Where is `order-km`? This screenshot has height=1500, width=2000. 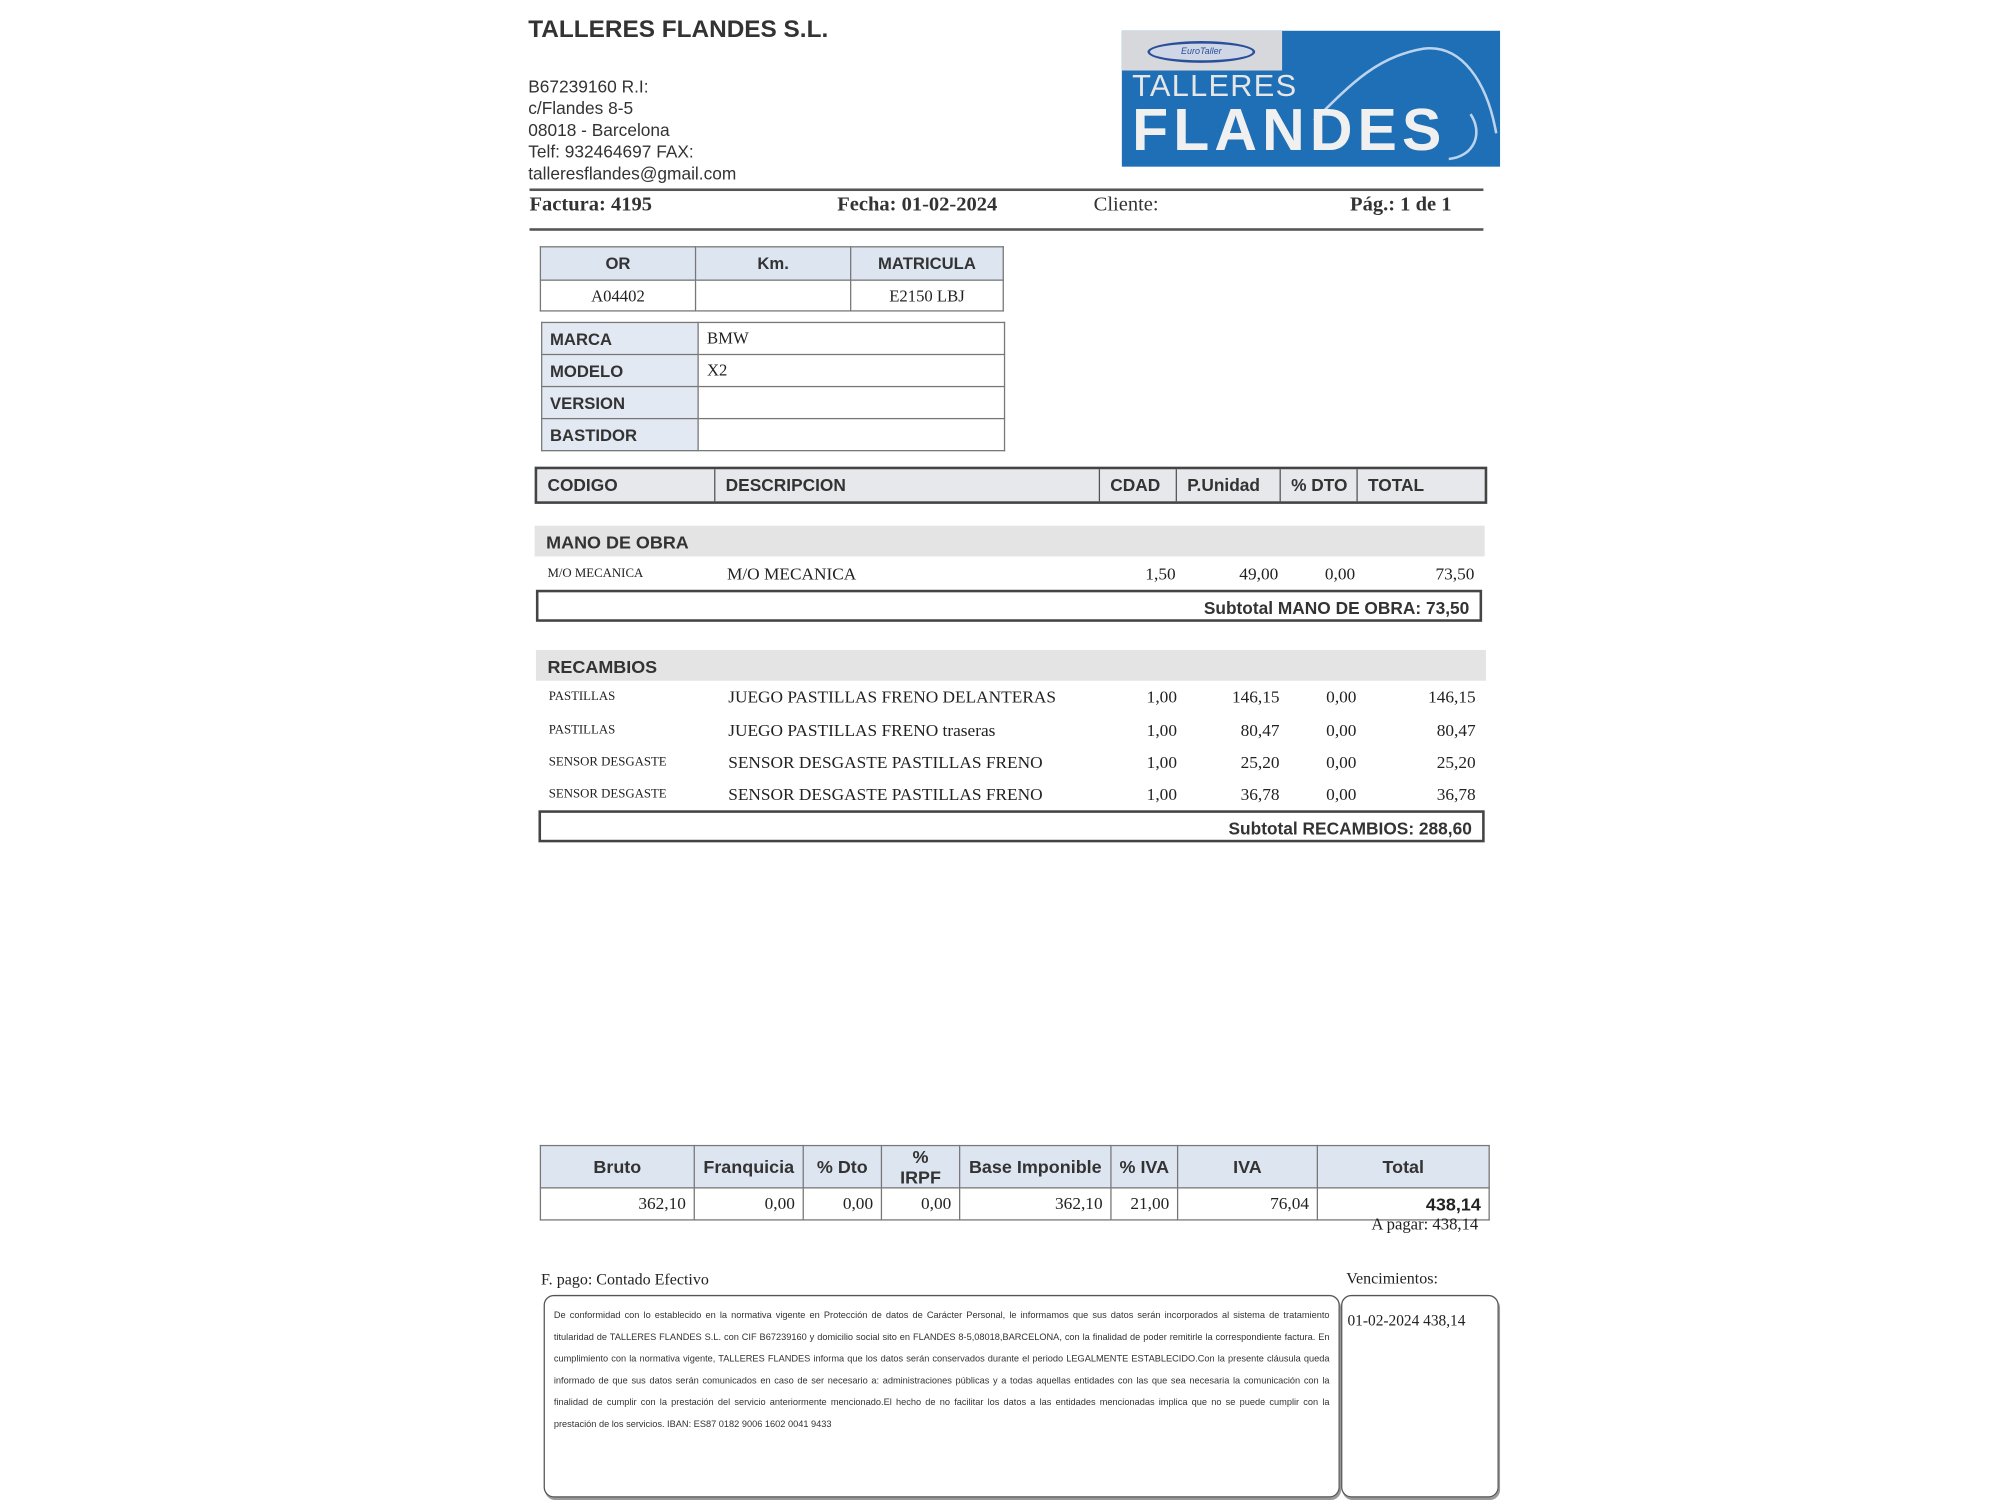
order-km is located at coordinates (773, 295).